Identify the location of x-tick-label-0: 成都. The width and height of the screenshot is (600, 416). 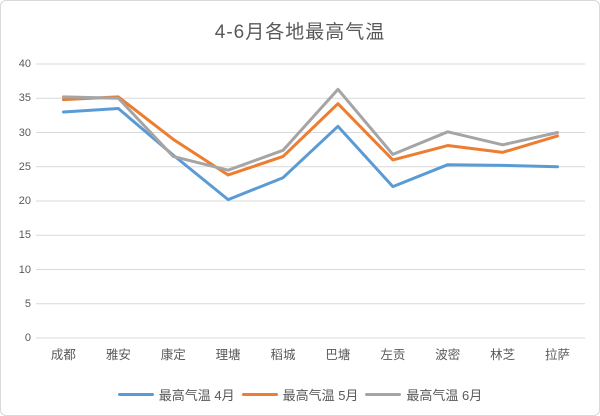
(63, 355).